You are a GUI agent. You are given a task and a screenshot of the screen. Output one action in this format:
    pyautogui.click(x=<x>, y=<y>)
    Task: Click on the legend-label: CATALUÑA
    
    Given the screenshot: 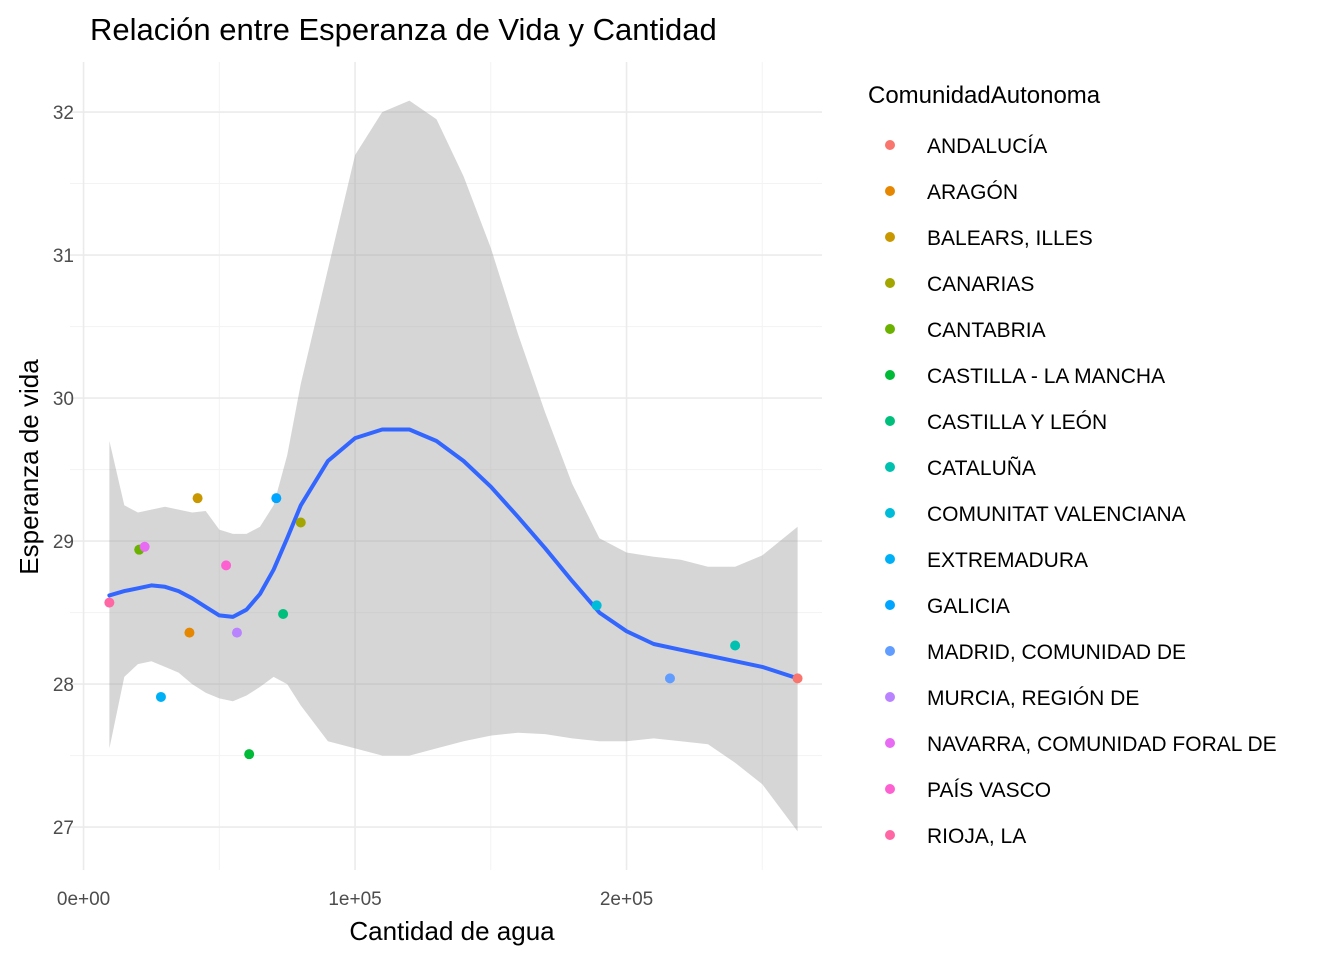 What is the action you would take?
    pyautogui.click(x=981, y=468)
    